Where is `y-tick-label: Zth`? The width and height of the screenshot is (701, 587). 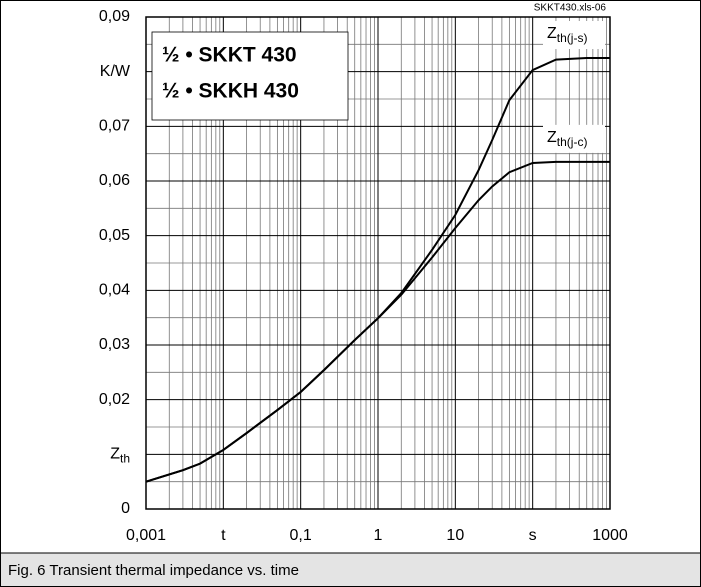 y-tick-label: Zth is located at coordinates (120, 456).